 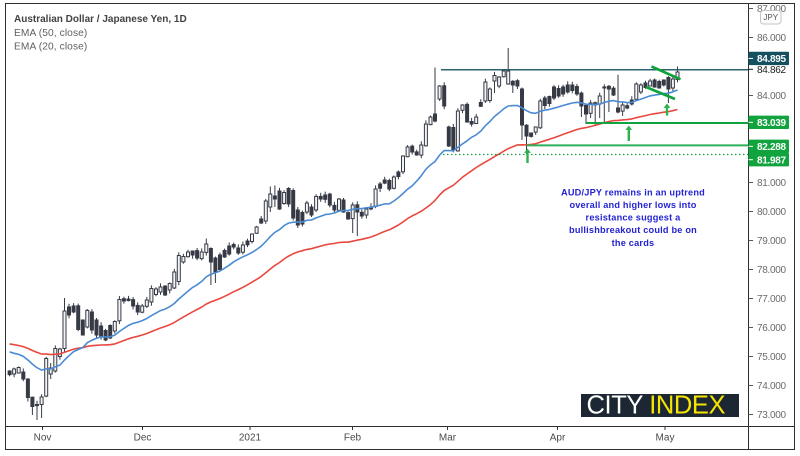 What do you see at coordinates (50, 33) in the screenshot?
I see `svg-text: EMA (50, close)` at bounding box center [50, 33].